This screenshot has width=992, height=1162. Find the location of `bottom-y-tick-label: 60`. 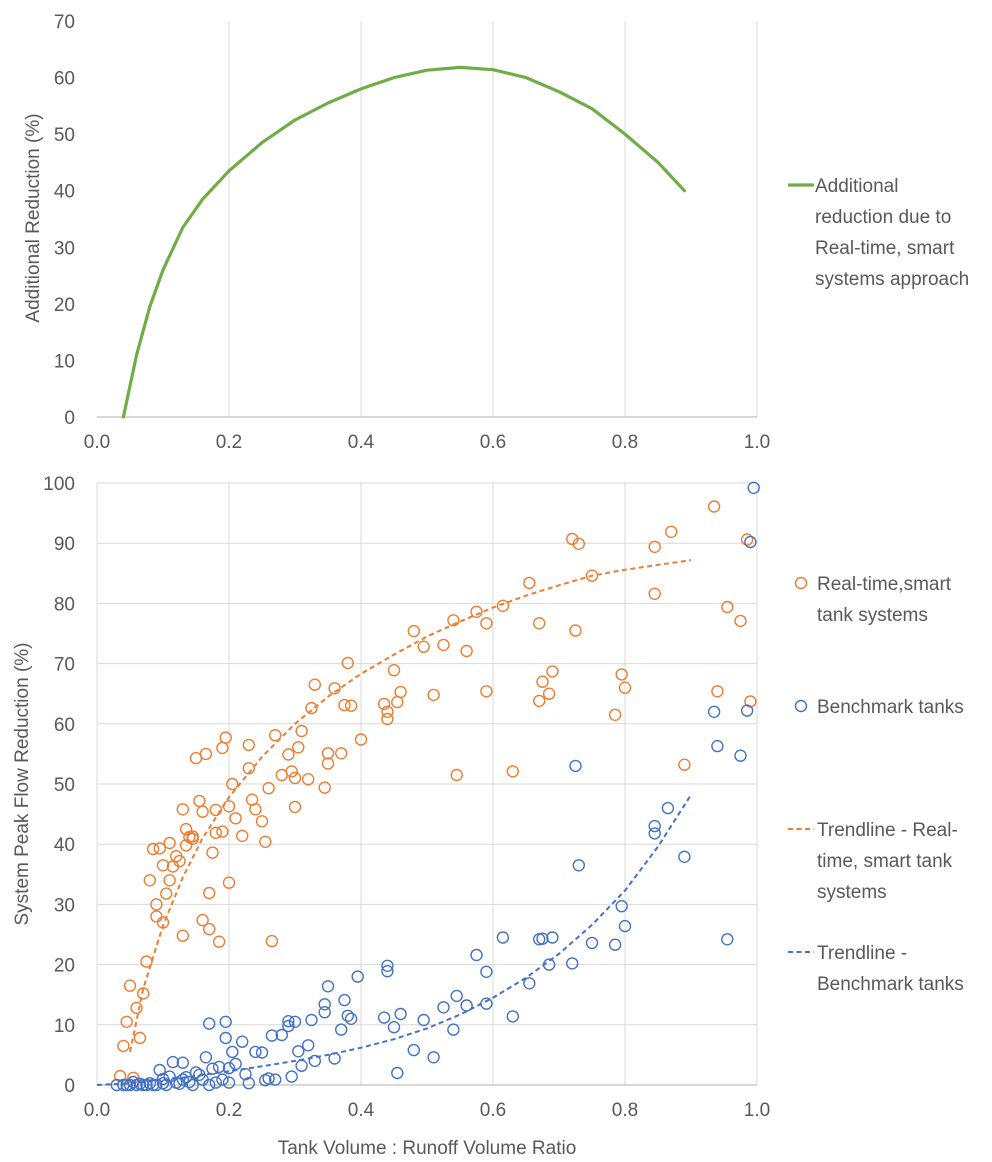

bottom-y-tick-label: 60 is located at coordinates (64, 725).